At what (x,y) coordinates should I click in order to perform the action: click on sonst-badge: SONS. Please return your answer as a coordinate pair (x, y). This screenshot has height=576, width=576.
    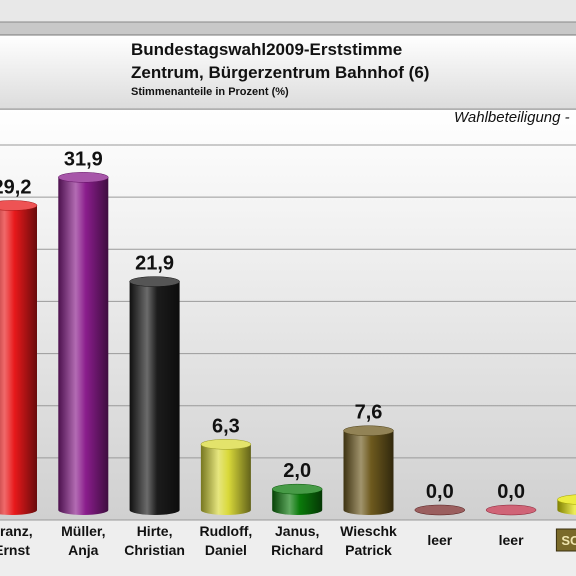
    Looking at the image, I should click on (565, 540).